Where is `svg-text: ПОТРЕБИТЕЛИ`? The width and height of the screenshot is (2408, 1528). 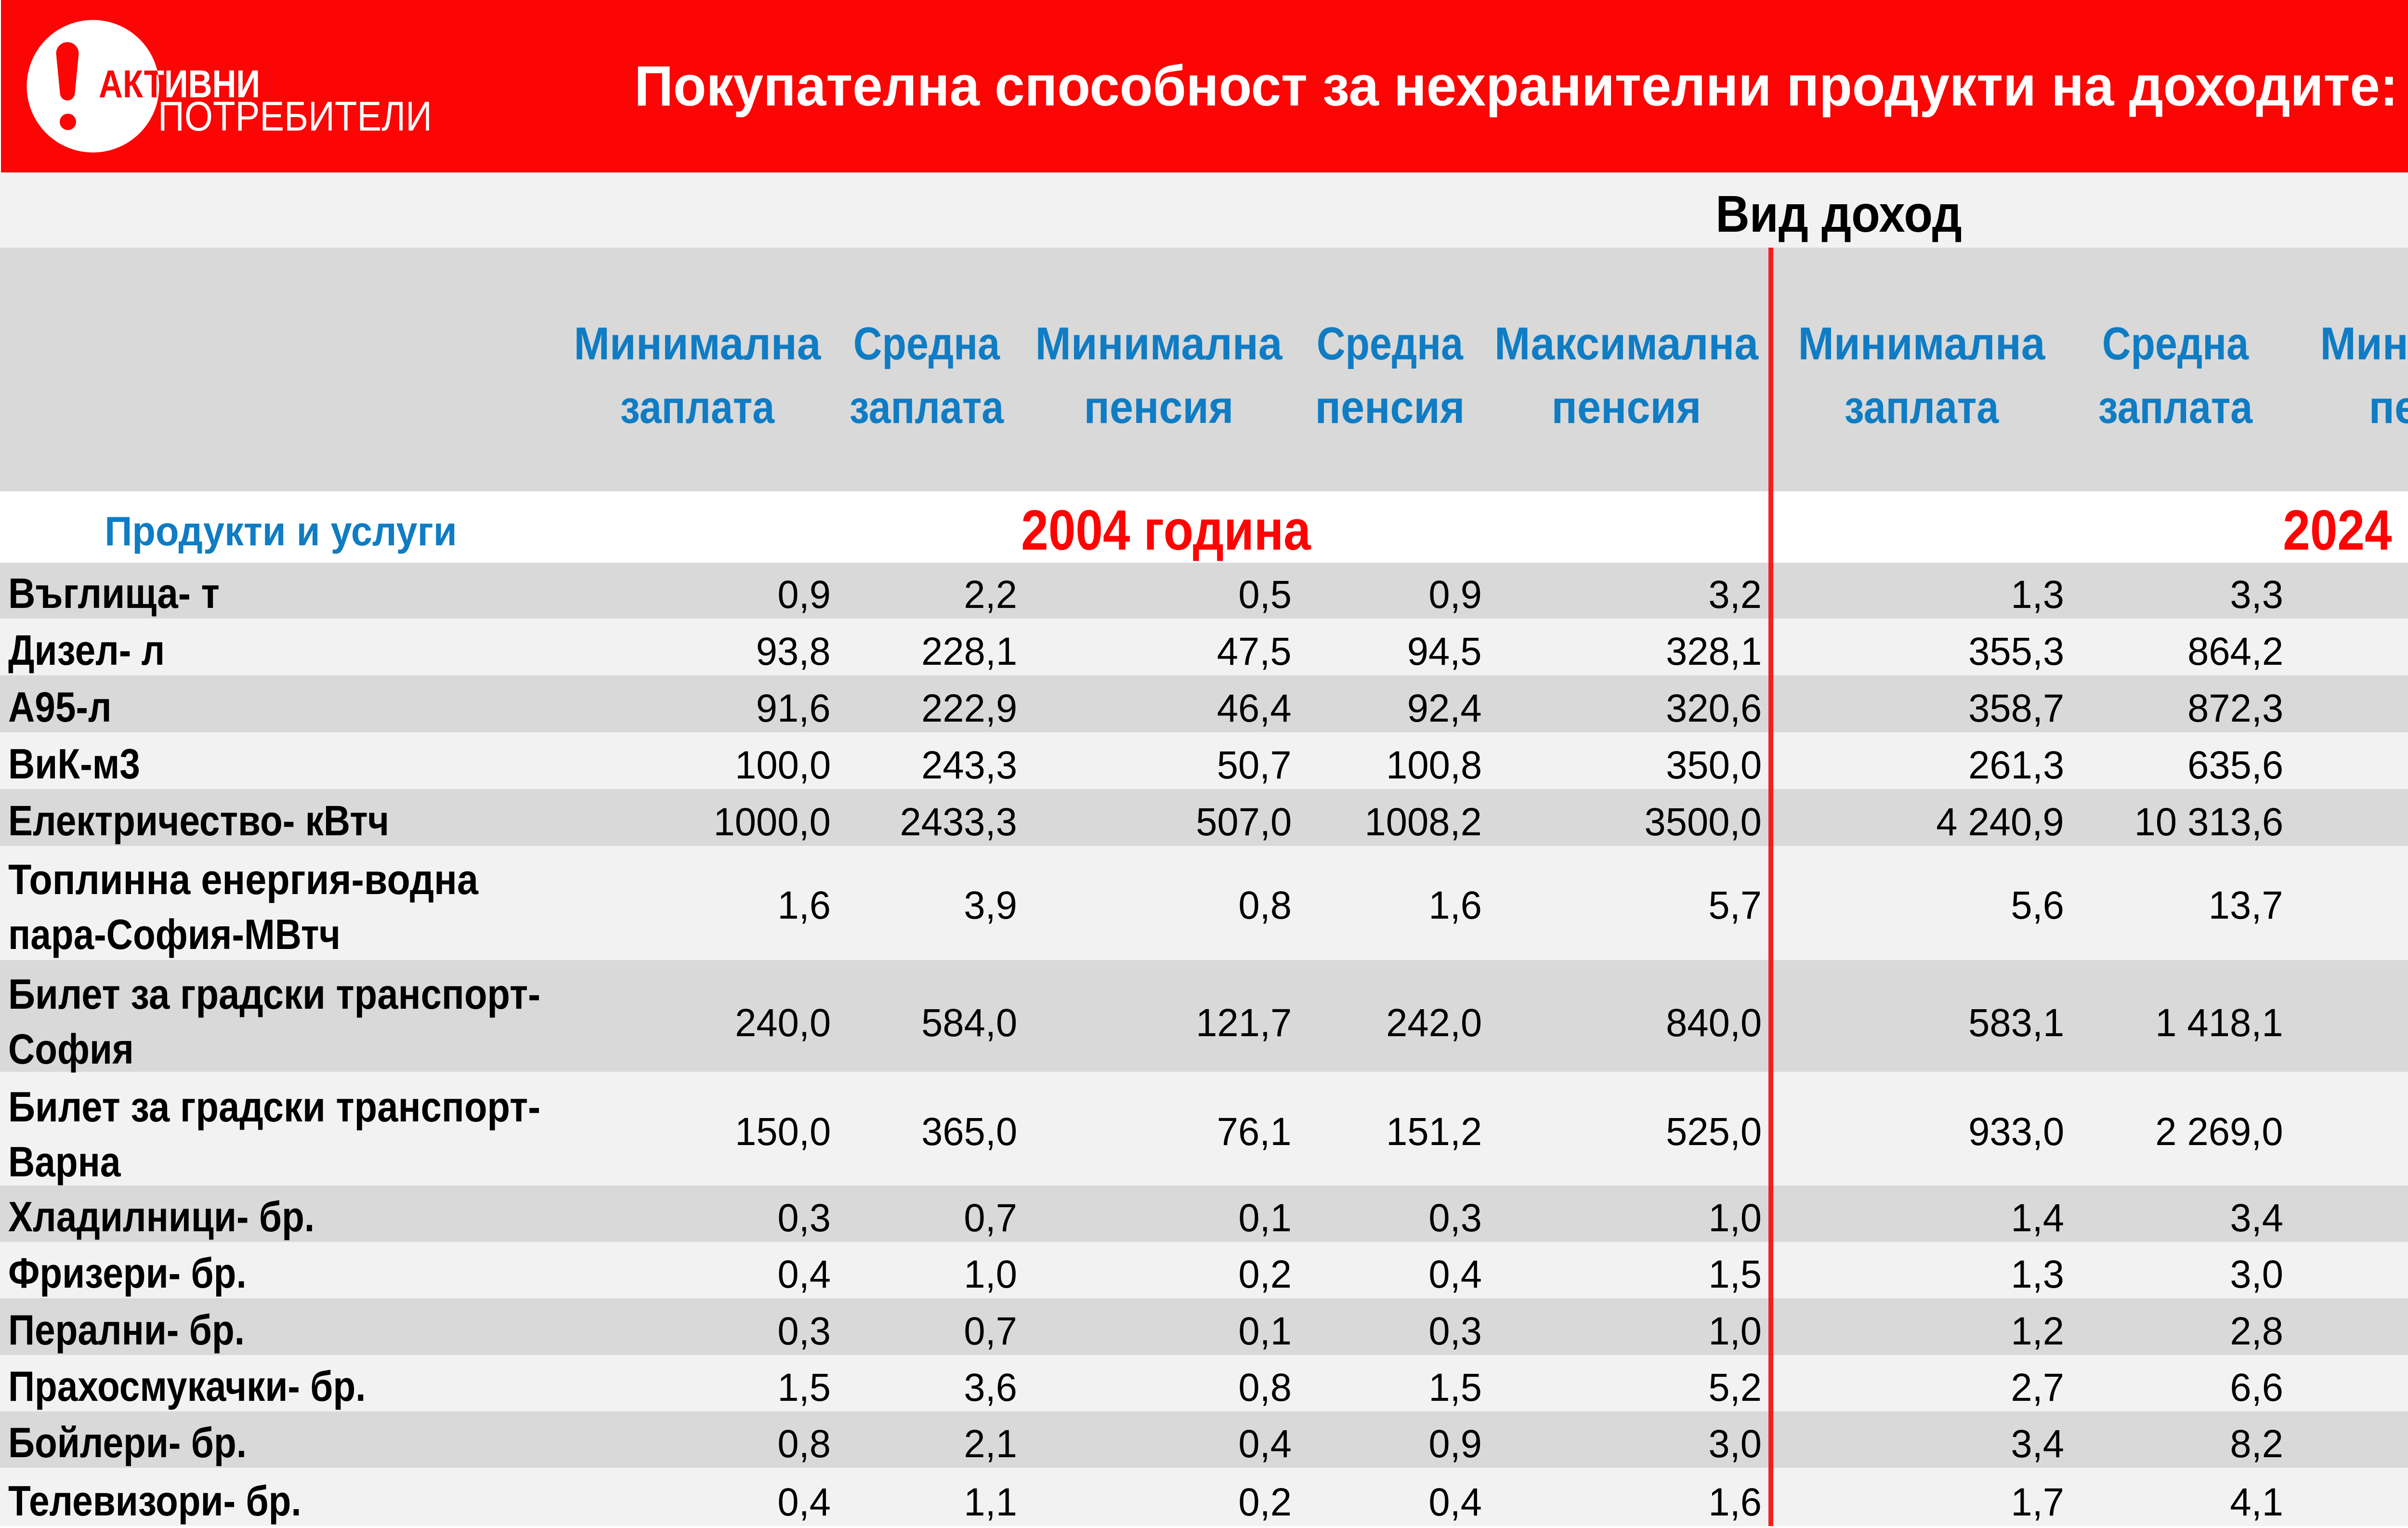 svg-text: ПОТРЕБИТЕЛИ is located at coordinates (295, 116).